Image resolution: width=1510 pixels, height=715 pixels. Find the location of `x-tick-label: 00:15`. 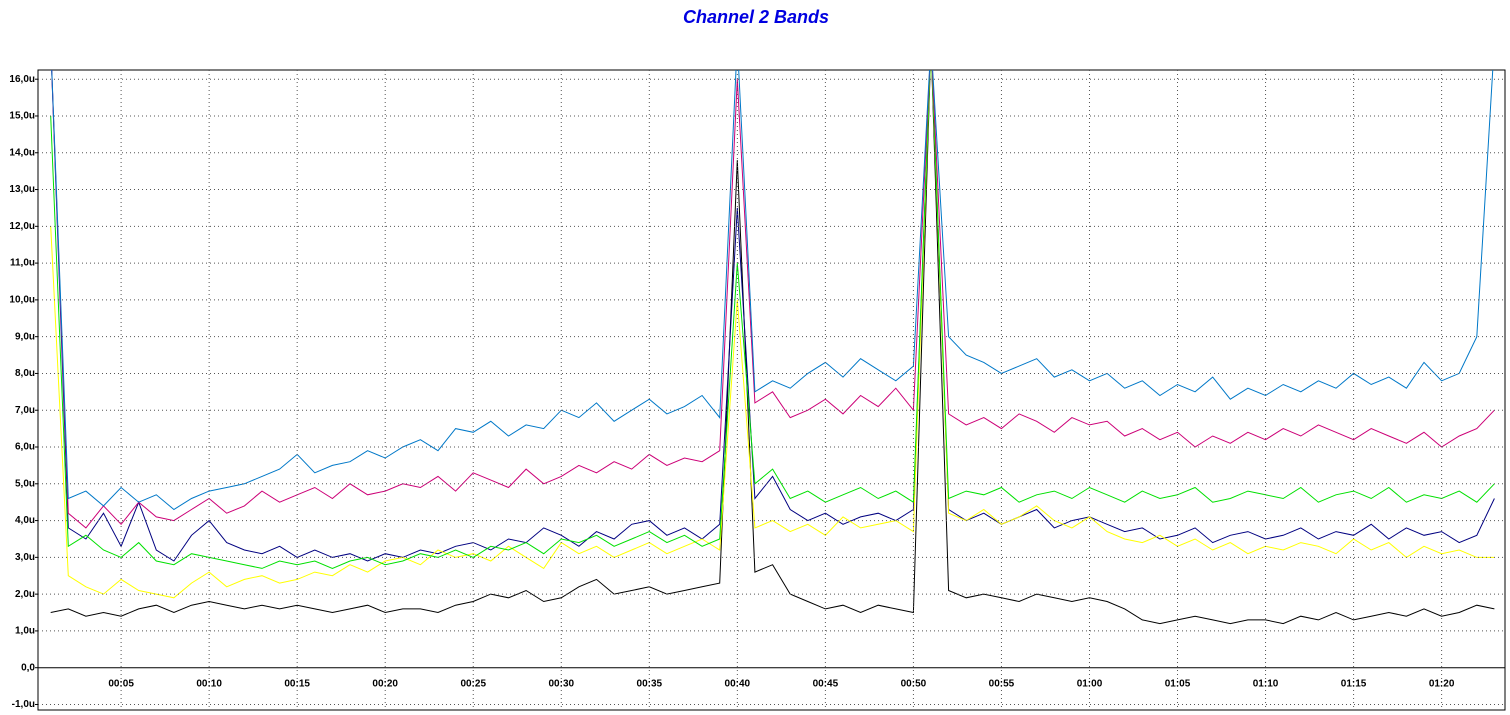

x-tick-label: 00:15 is located at coordinates (297, 683).